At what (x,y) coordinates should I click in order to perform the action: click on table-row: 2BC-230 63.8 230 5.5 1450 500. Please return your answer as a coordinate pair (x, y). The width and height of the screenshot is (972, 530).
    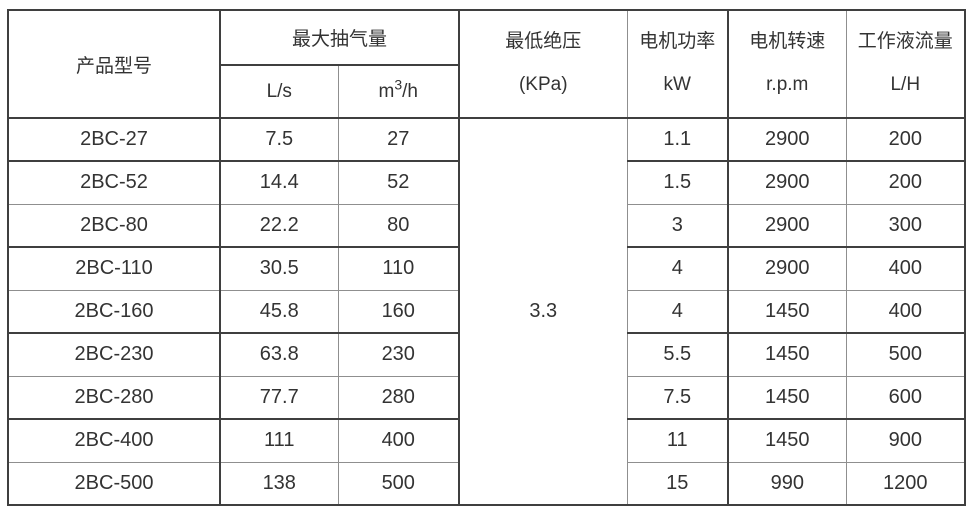
    Looking at the image, I should click on (487, 355).